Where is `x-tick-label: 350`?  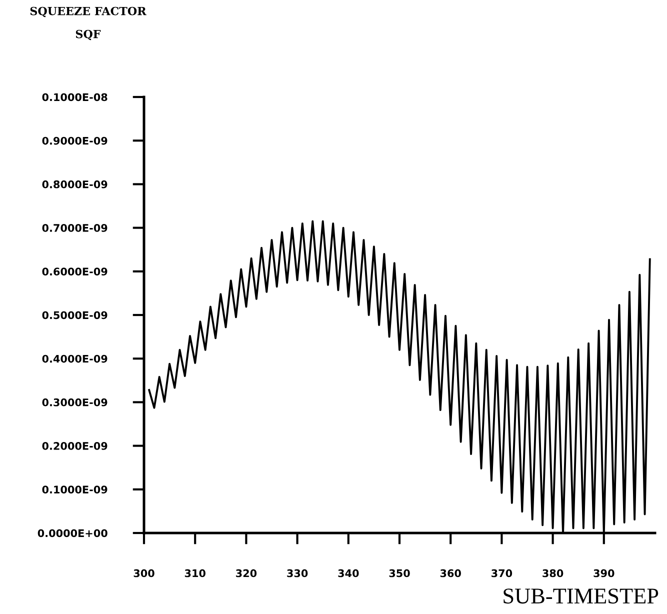
x-tick-label: 350 is located at coordinates (399, 573).